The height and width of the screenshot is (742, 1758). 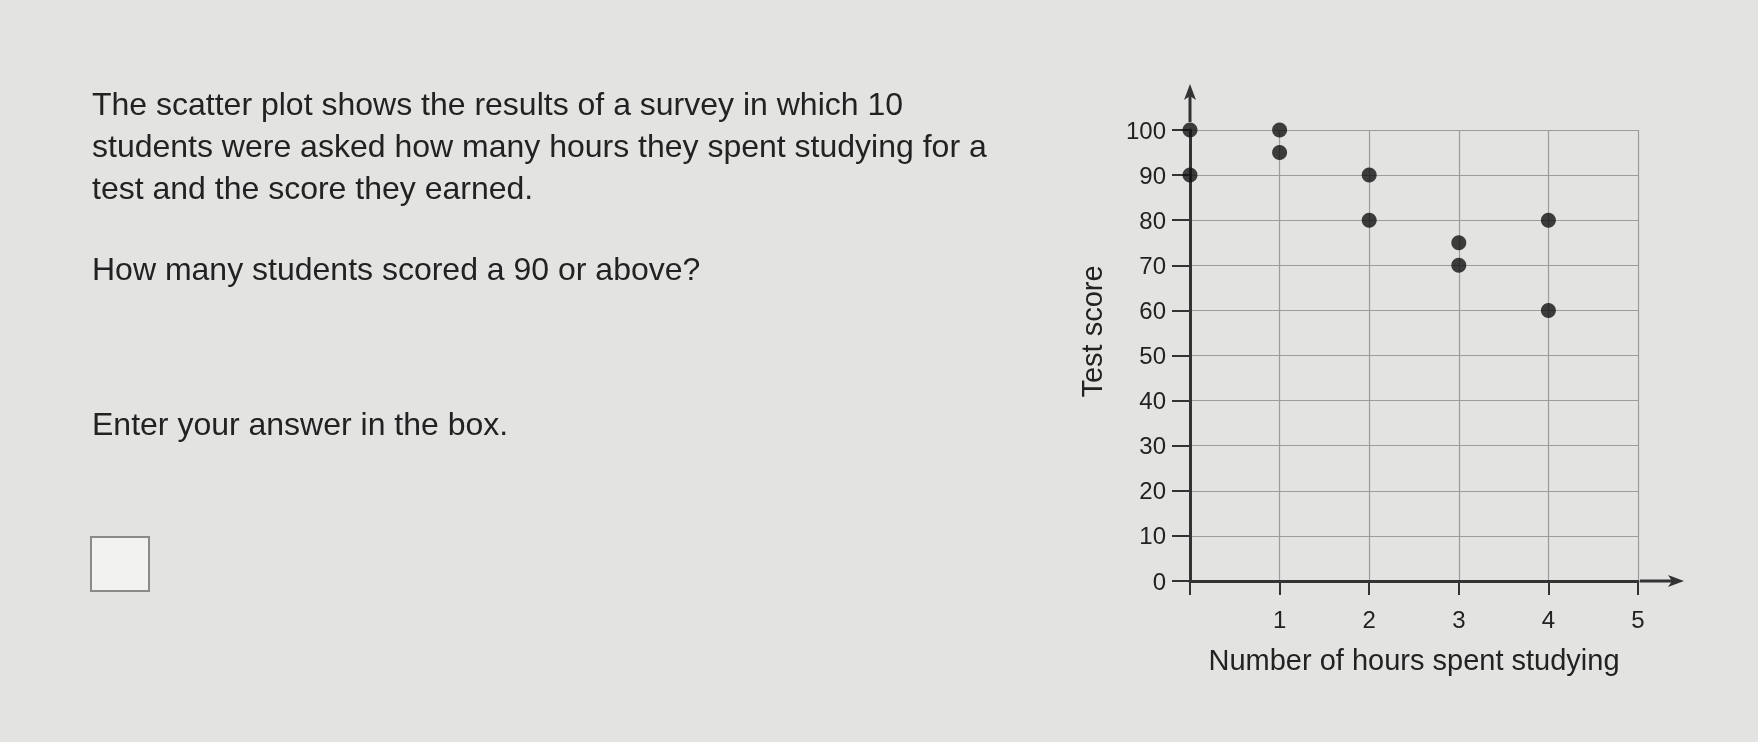 I want to click on text: Enter your answer in the box., so click(x=301, y=424).